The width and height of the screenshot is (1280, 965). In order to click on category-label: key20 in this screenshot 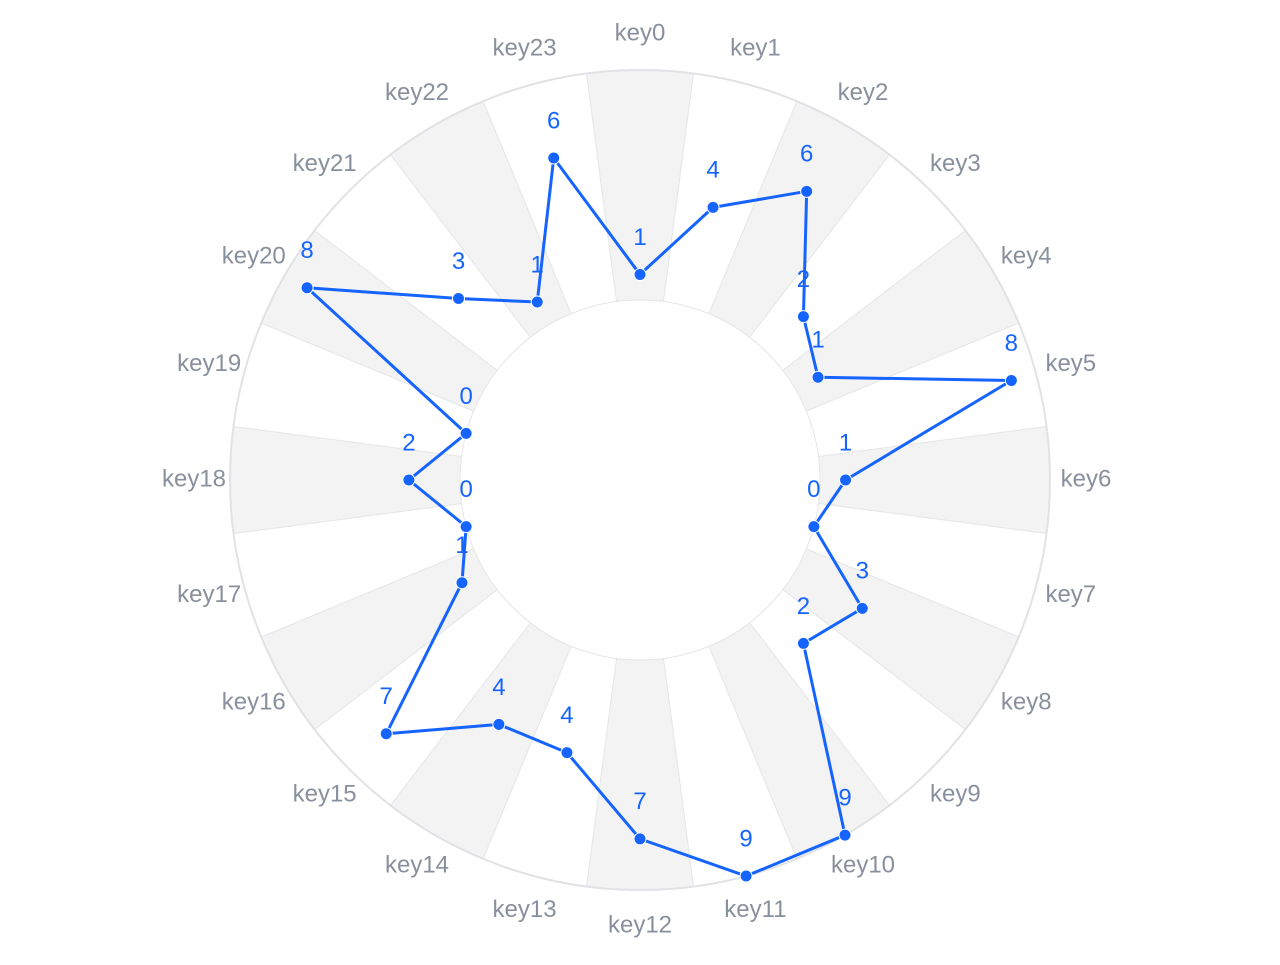, I will do `click(254, 255)`.